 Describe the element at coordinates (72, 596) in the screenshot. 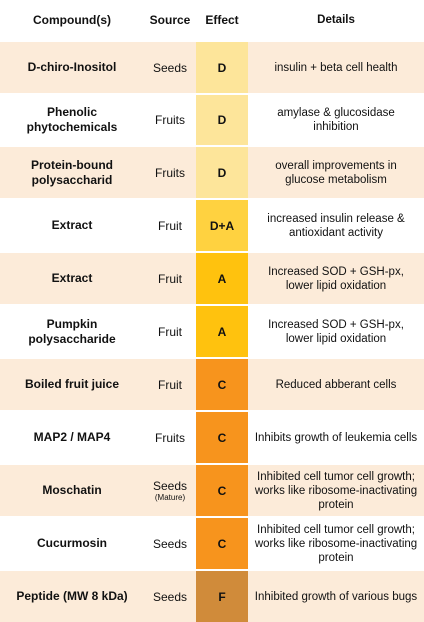

I see `compound-cell: Peptide (MW 8 kDa)` at that location.